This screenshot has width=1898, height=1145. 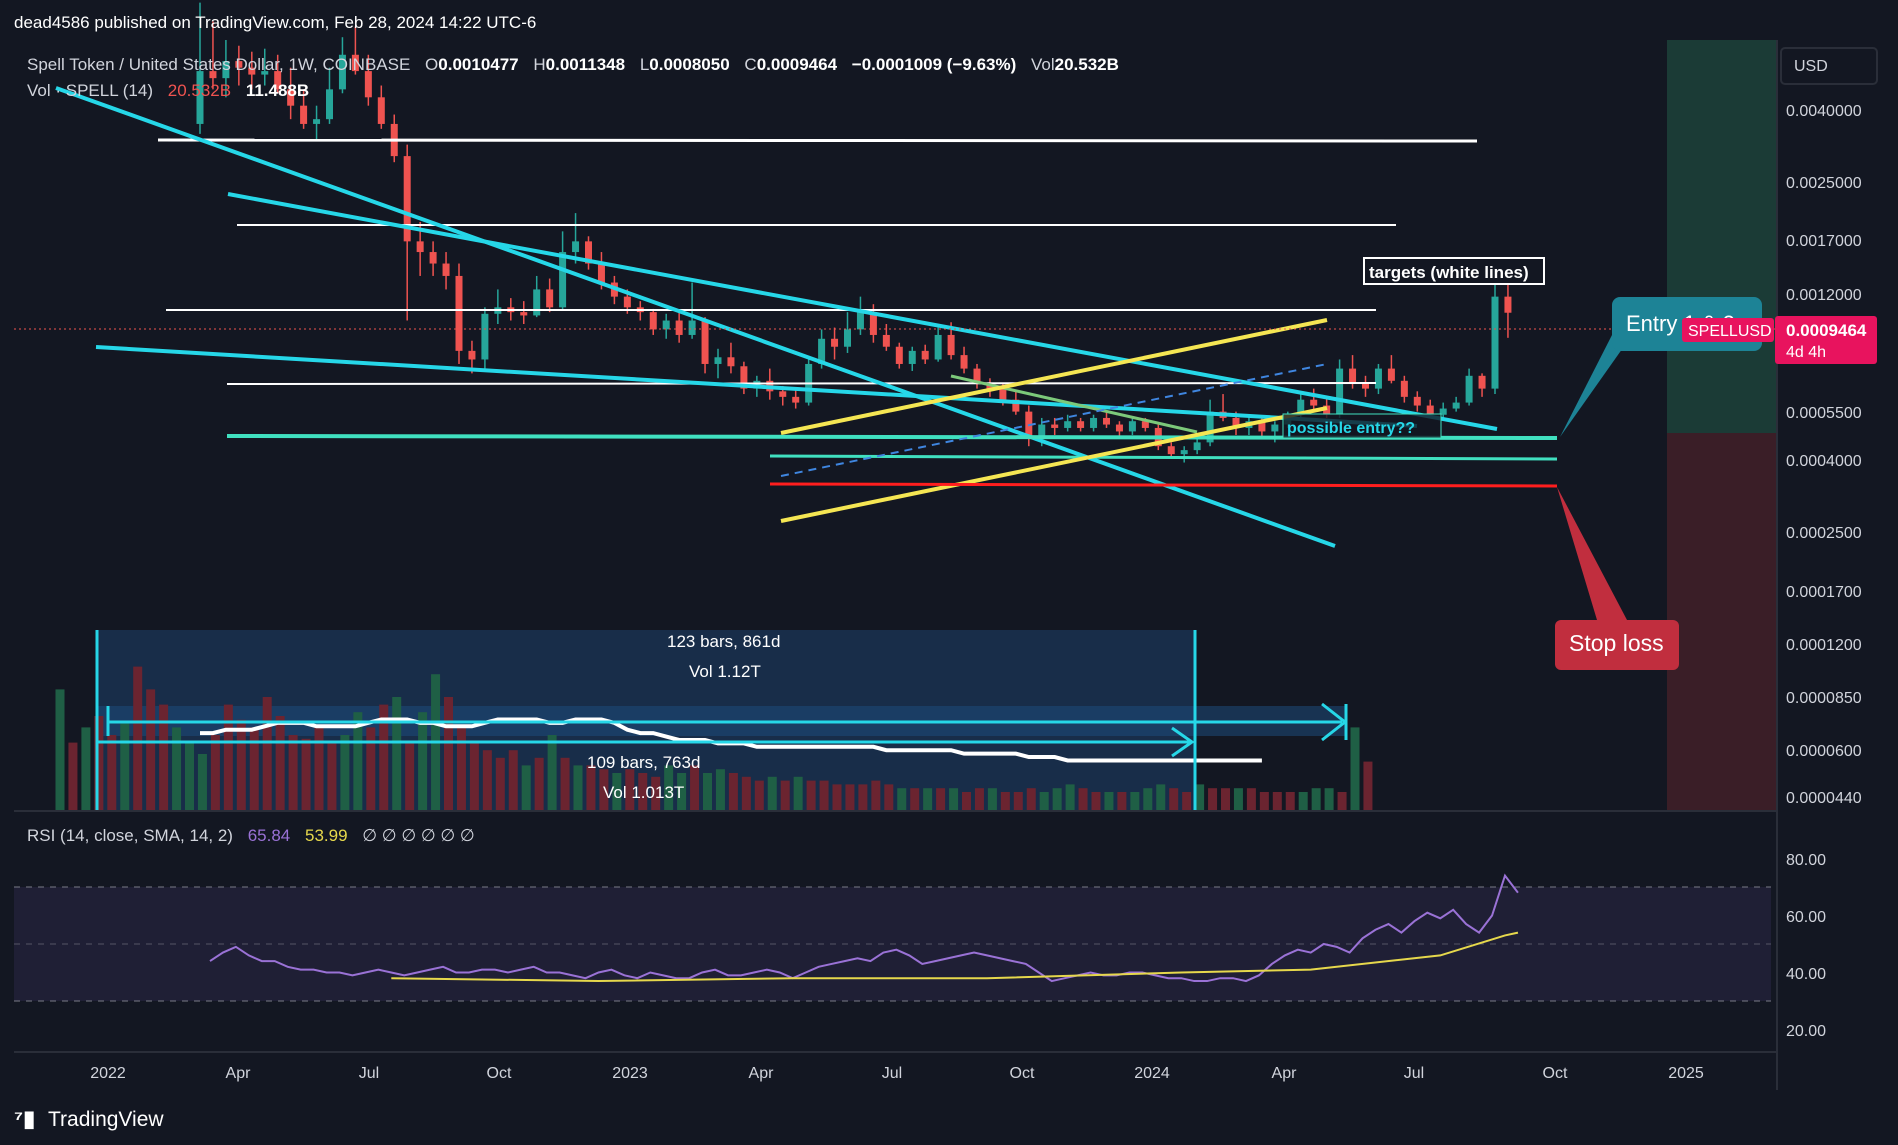 What do you see at coordinates (1152, 1073) in the screenshot?
I see `time-tick: 2024` at bounding box center [1152, 1073].